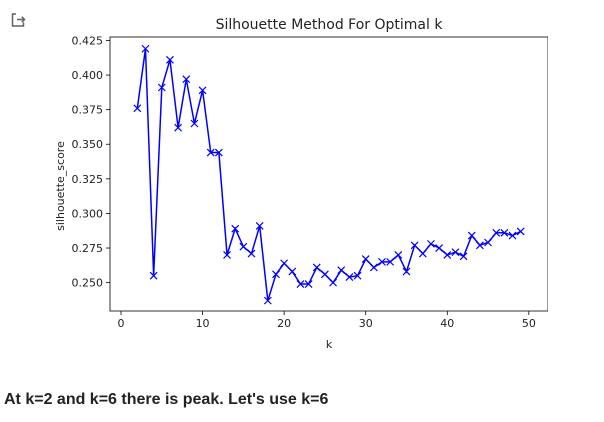 This screenshot has height=422, width=604. Describe the element at coordinates (529, 323) in the screenshot. I see `x-tick-label: 50` at that location.